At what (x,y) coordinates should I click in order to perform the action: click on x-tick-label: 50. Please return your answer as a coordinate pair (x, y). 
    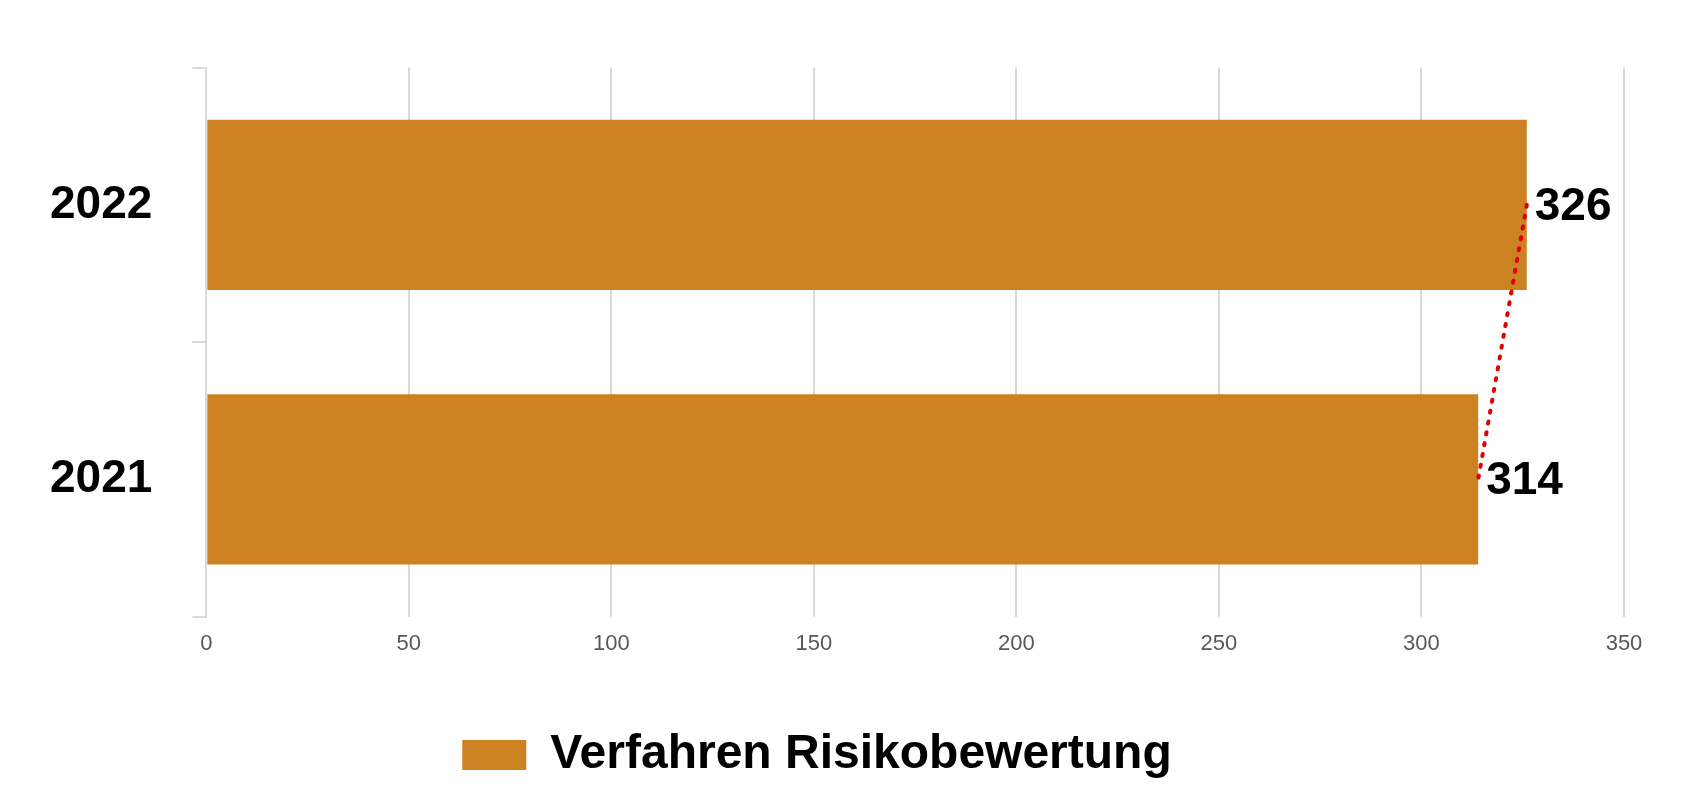
    Looking at the image, I should click on (409, 642).